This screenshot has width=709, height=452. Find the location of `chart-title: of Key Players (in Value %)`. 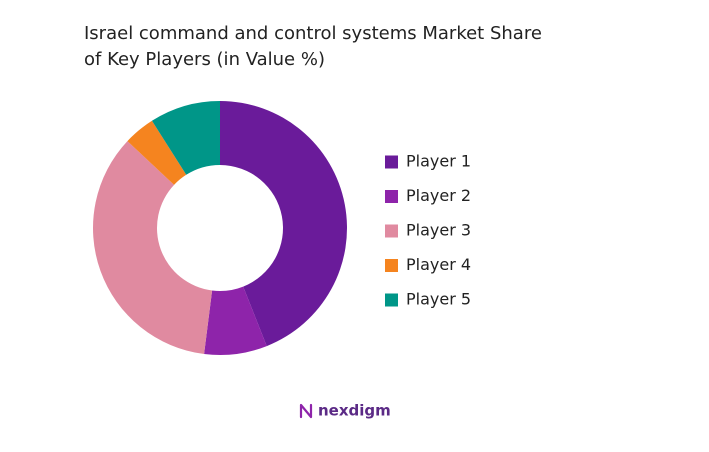

chart-title: of Key Players (in Value %) is located at coordinates (204, 59).